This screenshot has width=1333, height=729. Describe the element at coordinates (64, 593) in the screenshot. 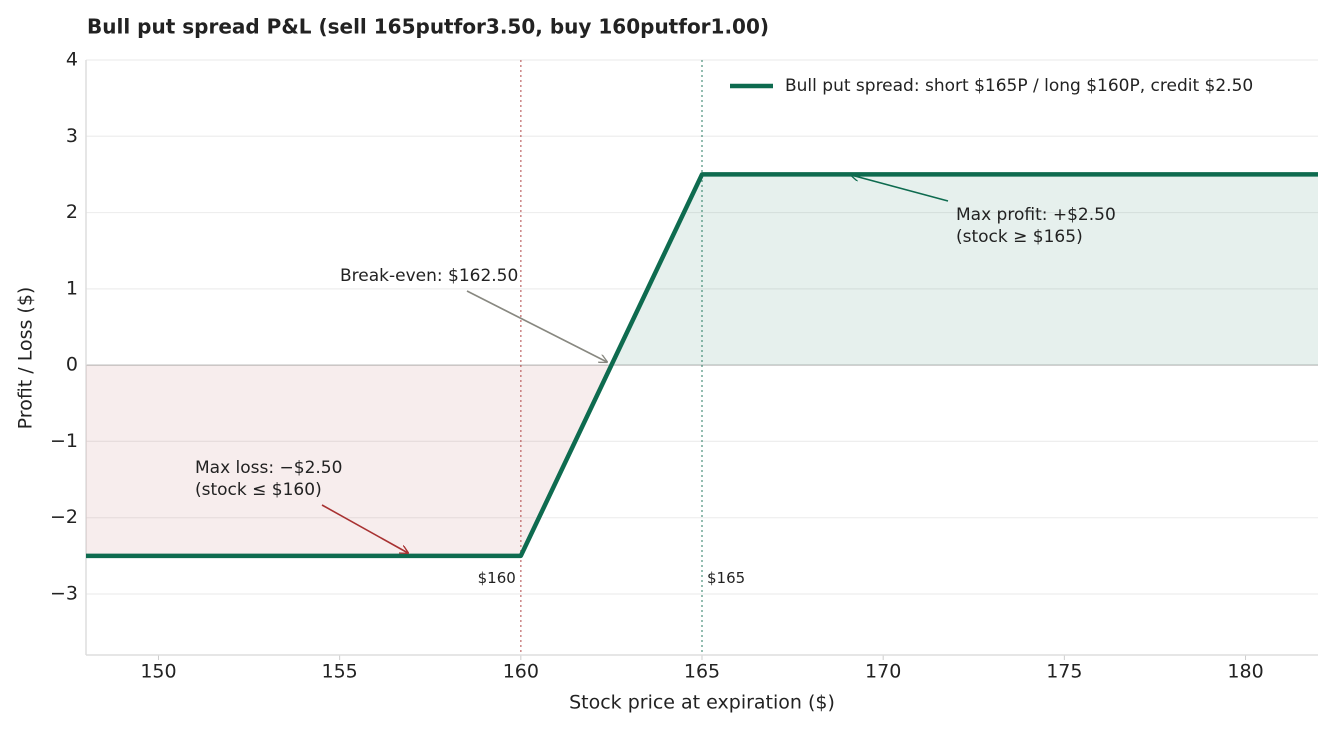

I see `y-tick-label: −3` at that location.